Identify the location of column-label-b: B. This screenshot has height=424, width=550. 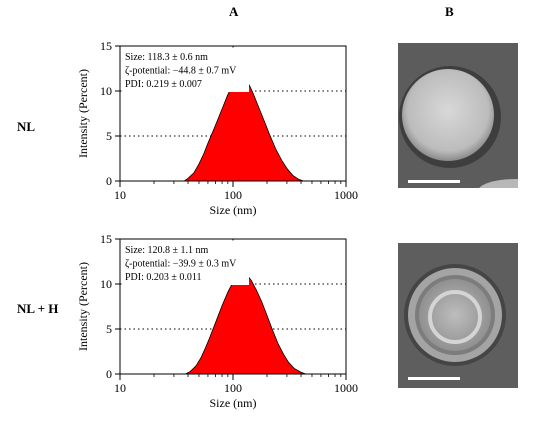
(449, 11).